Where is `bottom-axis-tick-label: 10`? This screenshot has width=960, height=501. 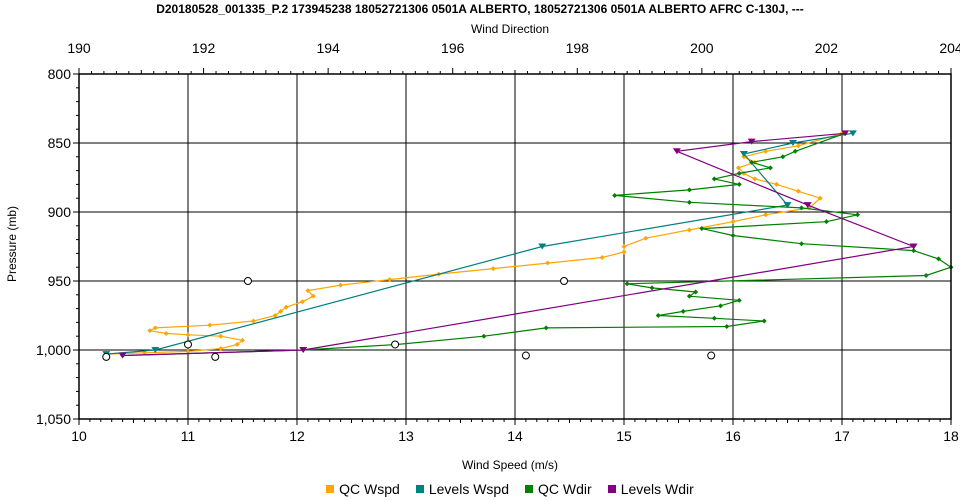 bottom-axis-tick-label: 10 is located at coordinates (79, 436).